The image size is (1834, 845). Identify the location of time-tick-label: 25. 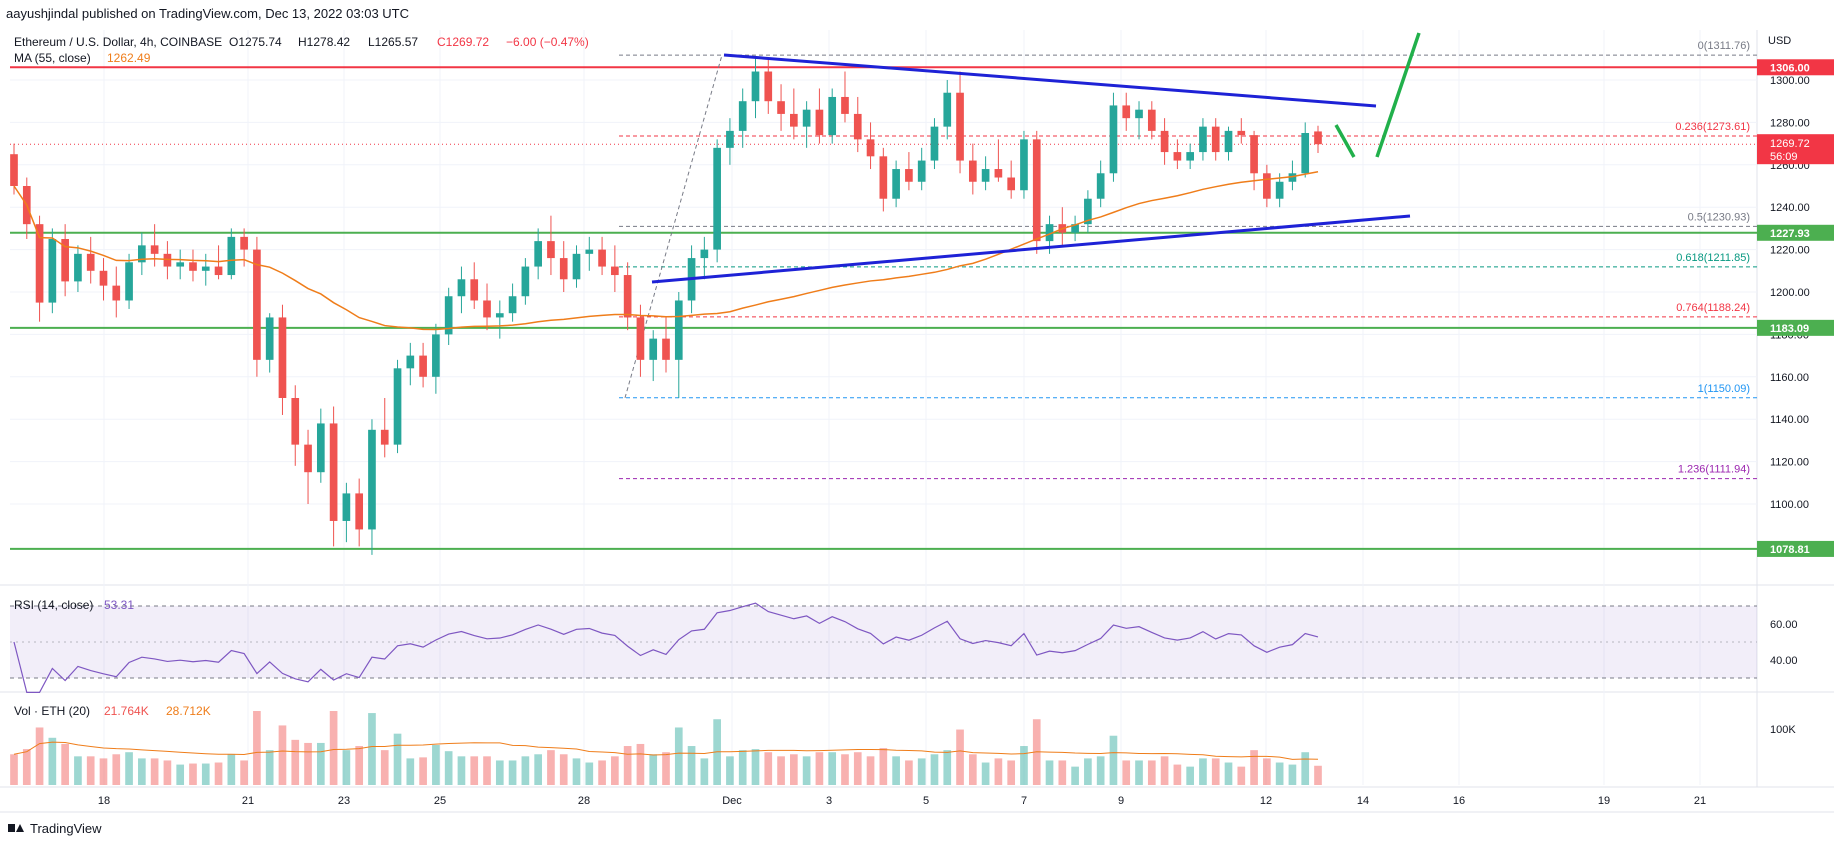
(440, 801).